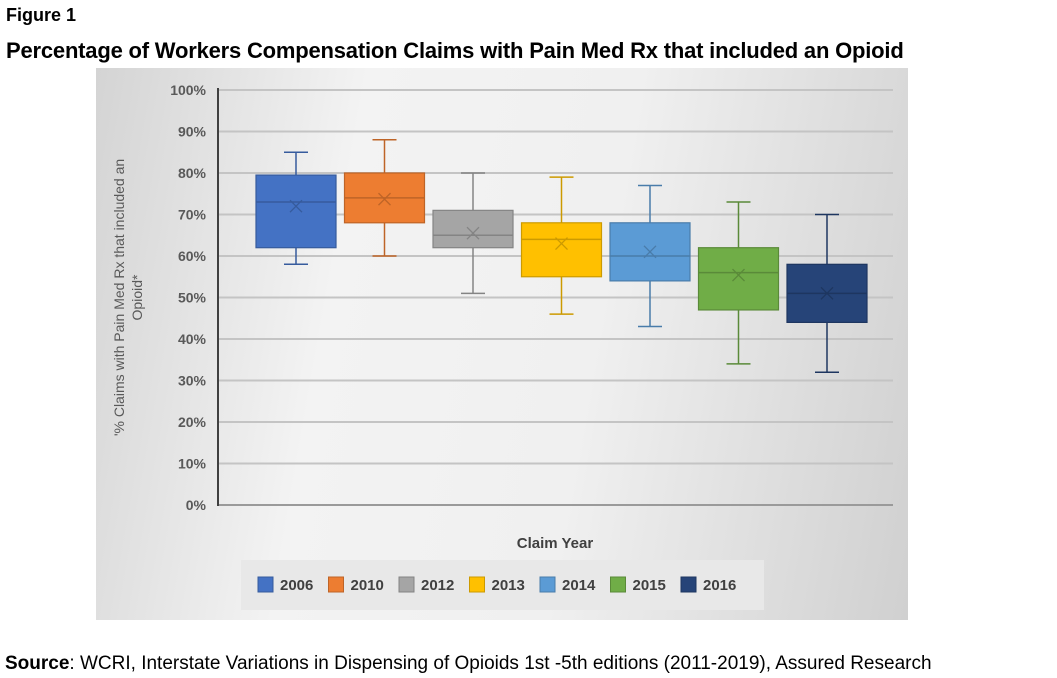 The height and width of the screenshot is (678, 1057). I want to click on y-tick-label: 100%, so click(188, 90).